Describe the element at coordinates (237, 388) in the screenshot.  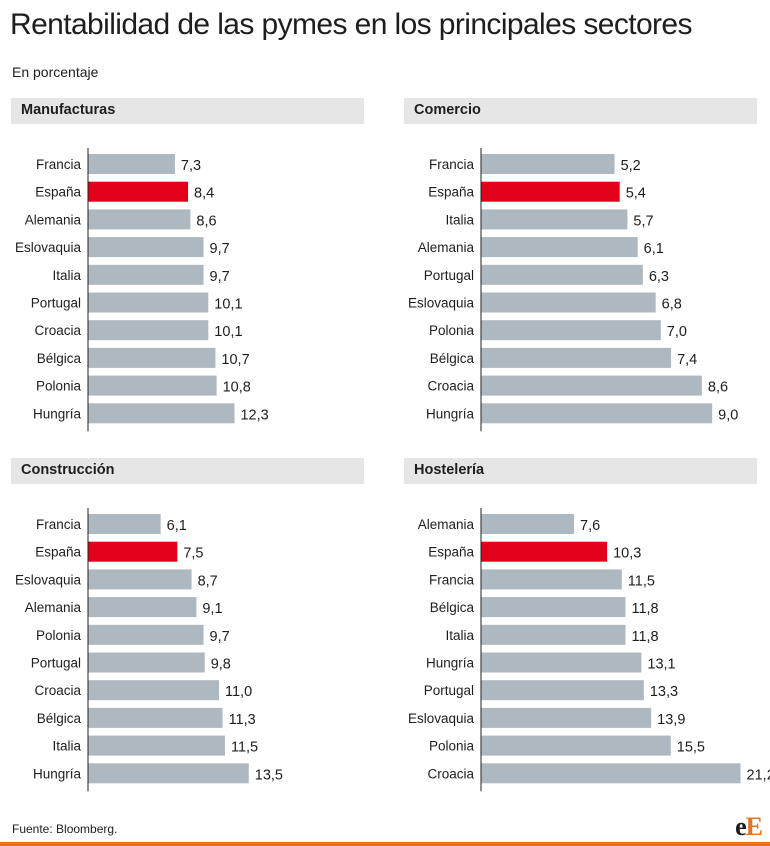
I see `value-label: 10,8` at that location.